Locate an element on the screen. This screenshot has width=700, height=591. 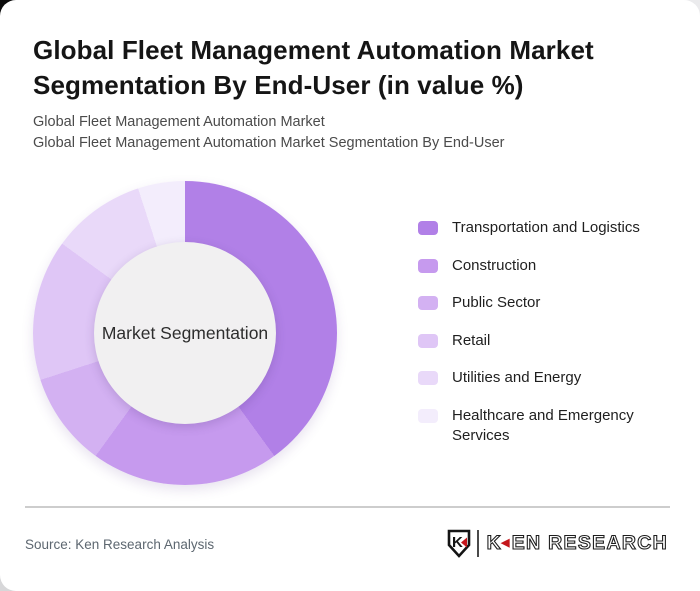
legend-item: Utilities and Energy is located at coordinates (545, 378).